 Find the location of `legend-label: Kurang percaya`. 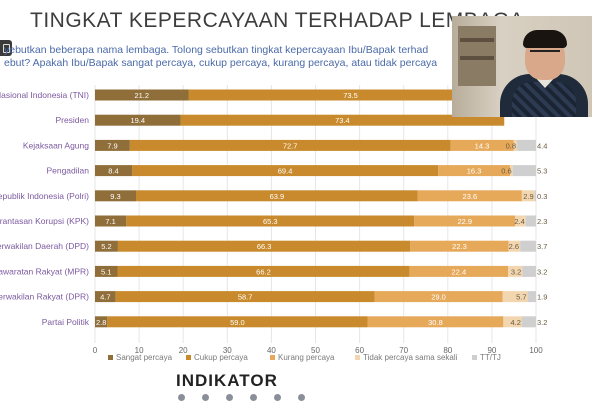

legend-label: Kurang percaya is located at coordinates (306, 357).